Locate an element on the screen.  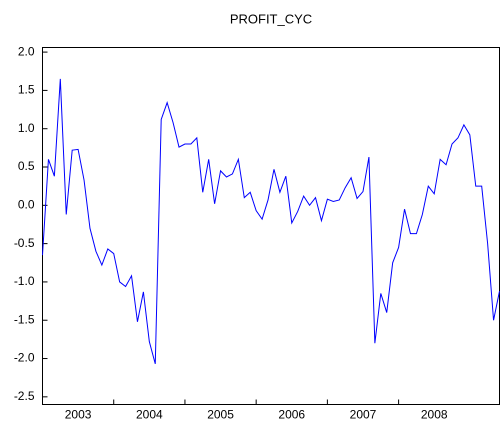
y-tick-label: 0.5 is located at coordinates (26, 166).